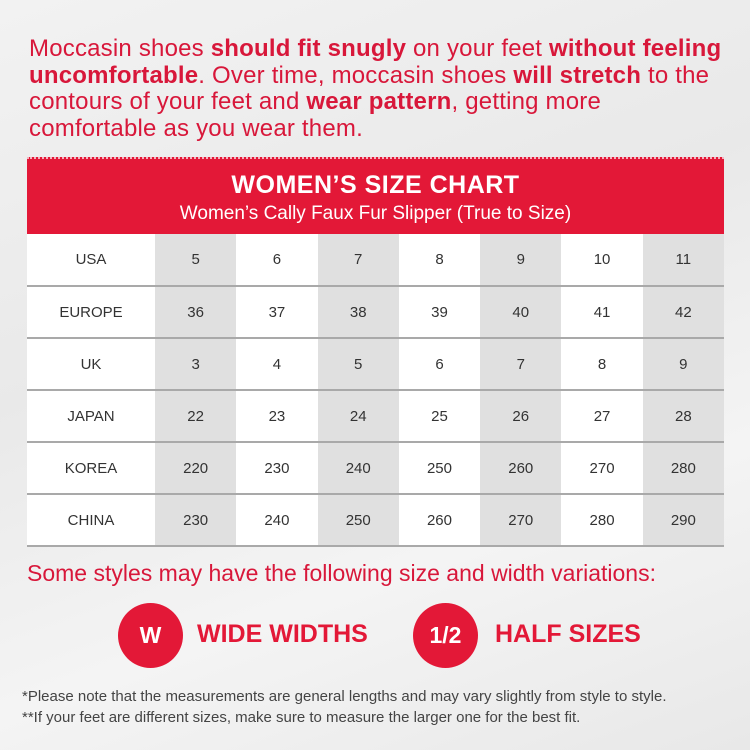  I want to click on wide-widths-label: WIDE WIDTHS, so click(282, 634).